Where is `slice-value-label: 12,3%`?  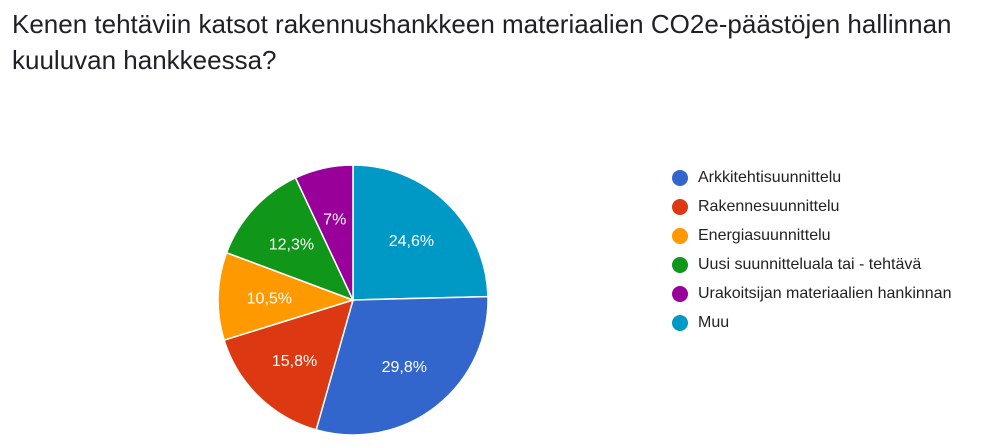 slice-value-label: 12,3% is located at coordinates (291, 244).